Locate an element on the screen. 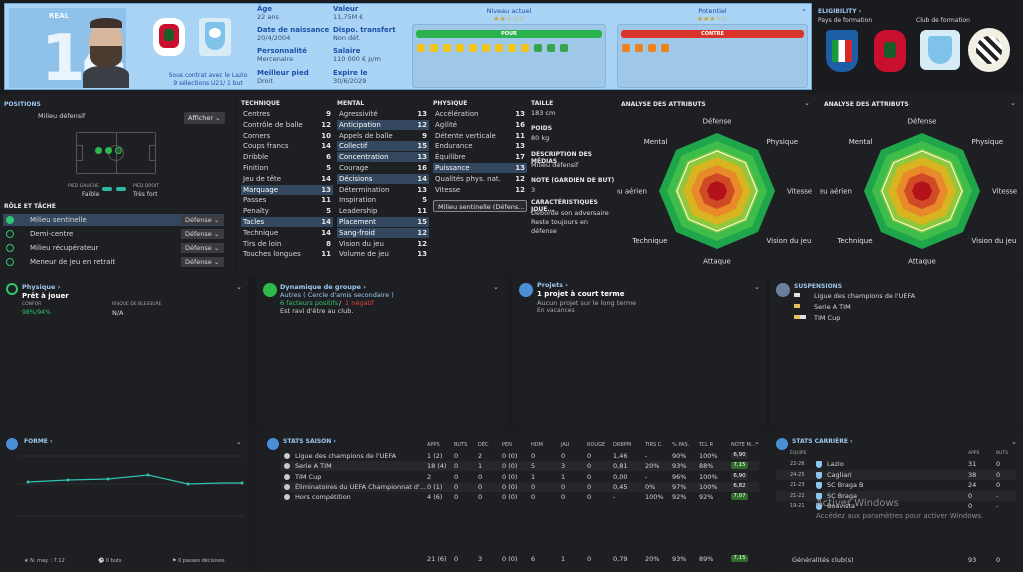  attribute-row: Dribble 6 is located at coordinates (287, 157).